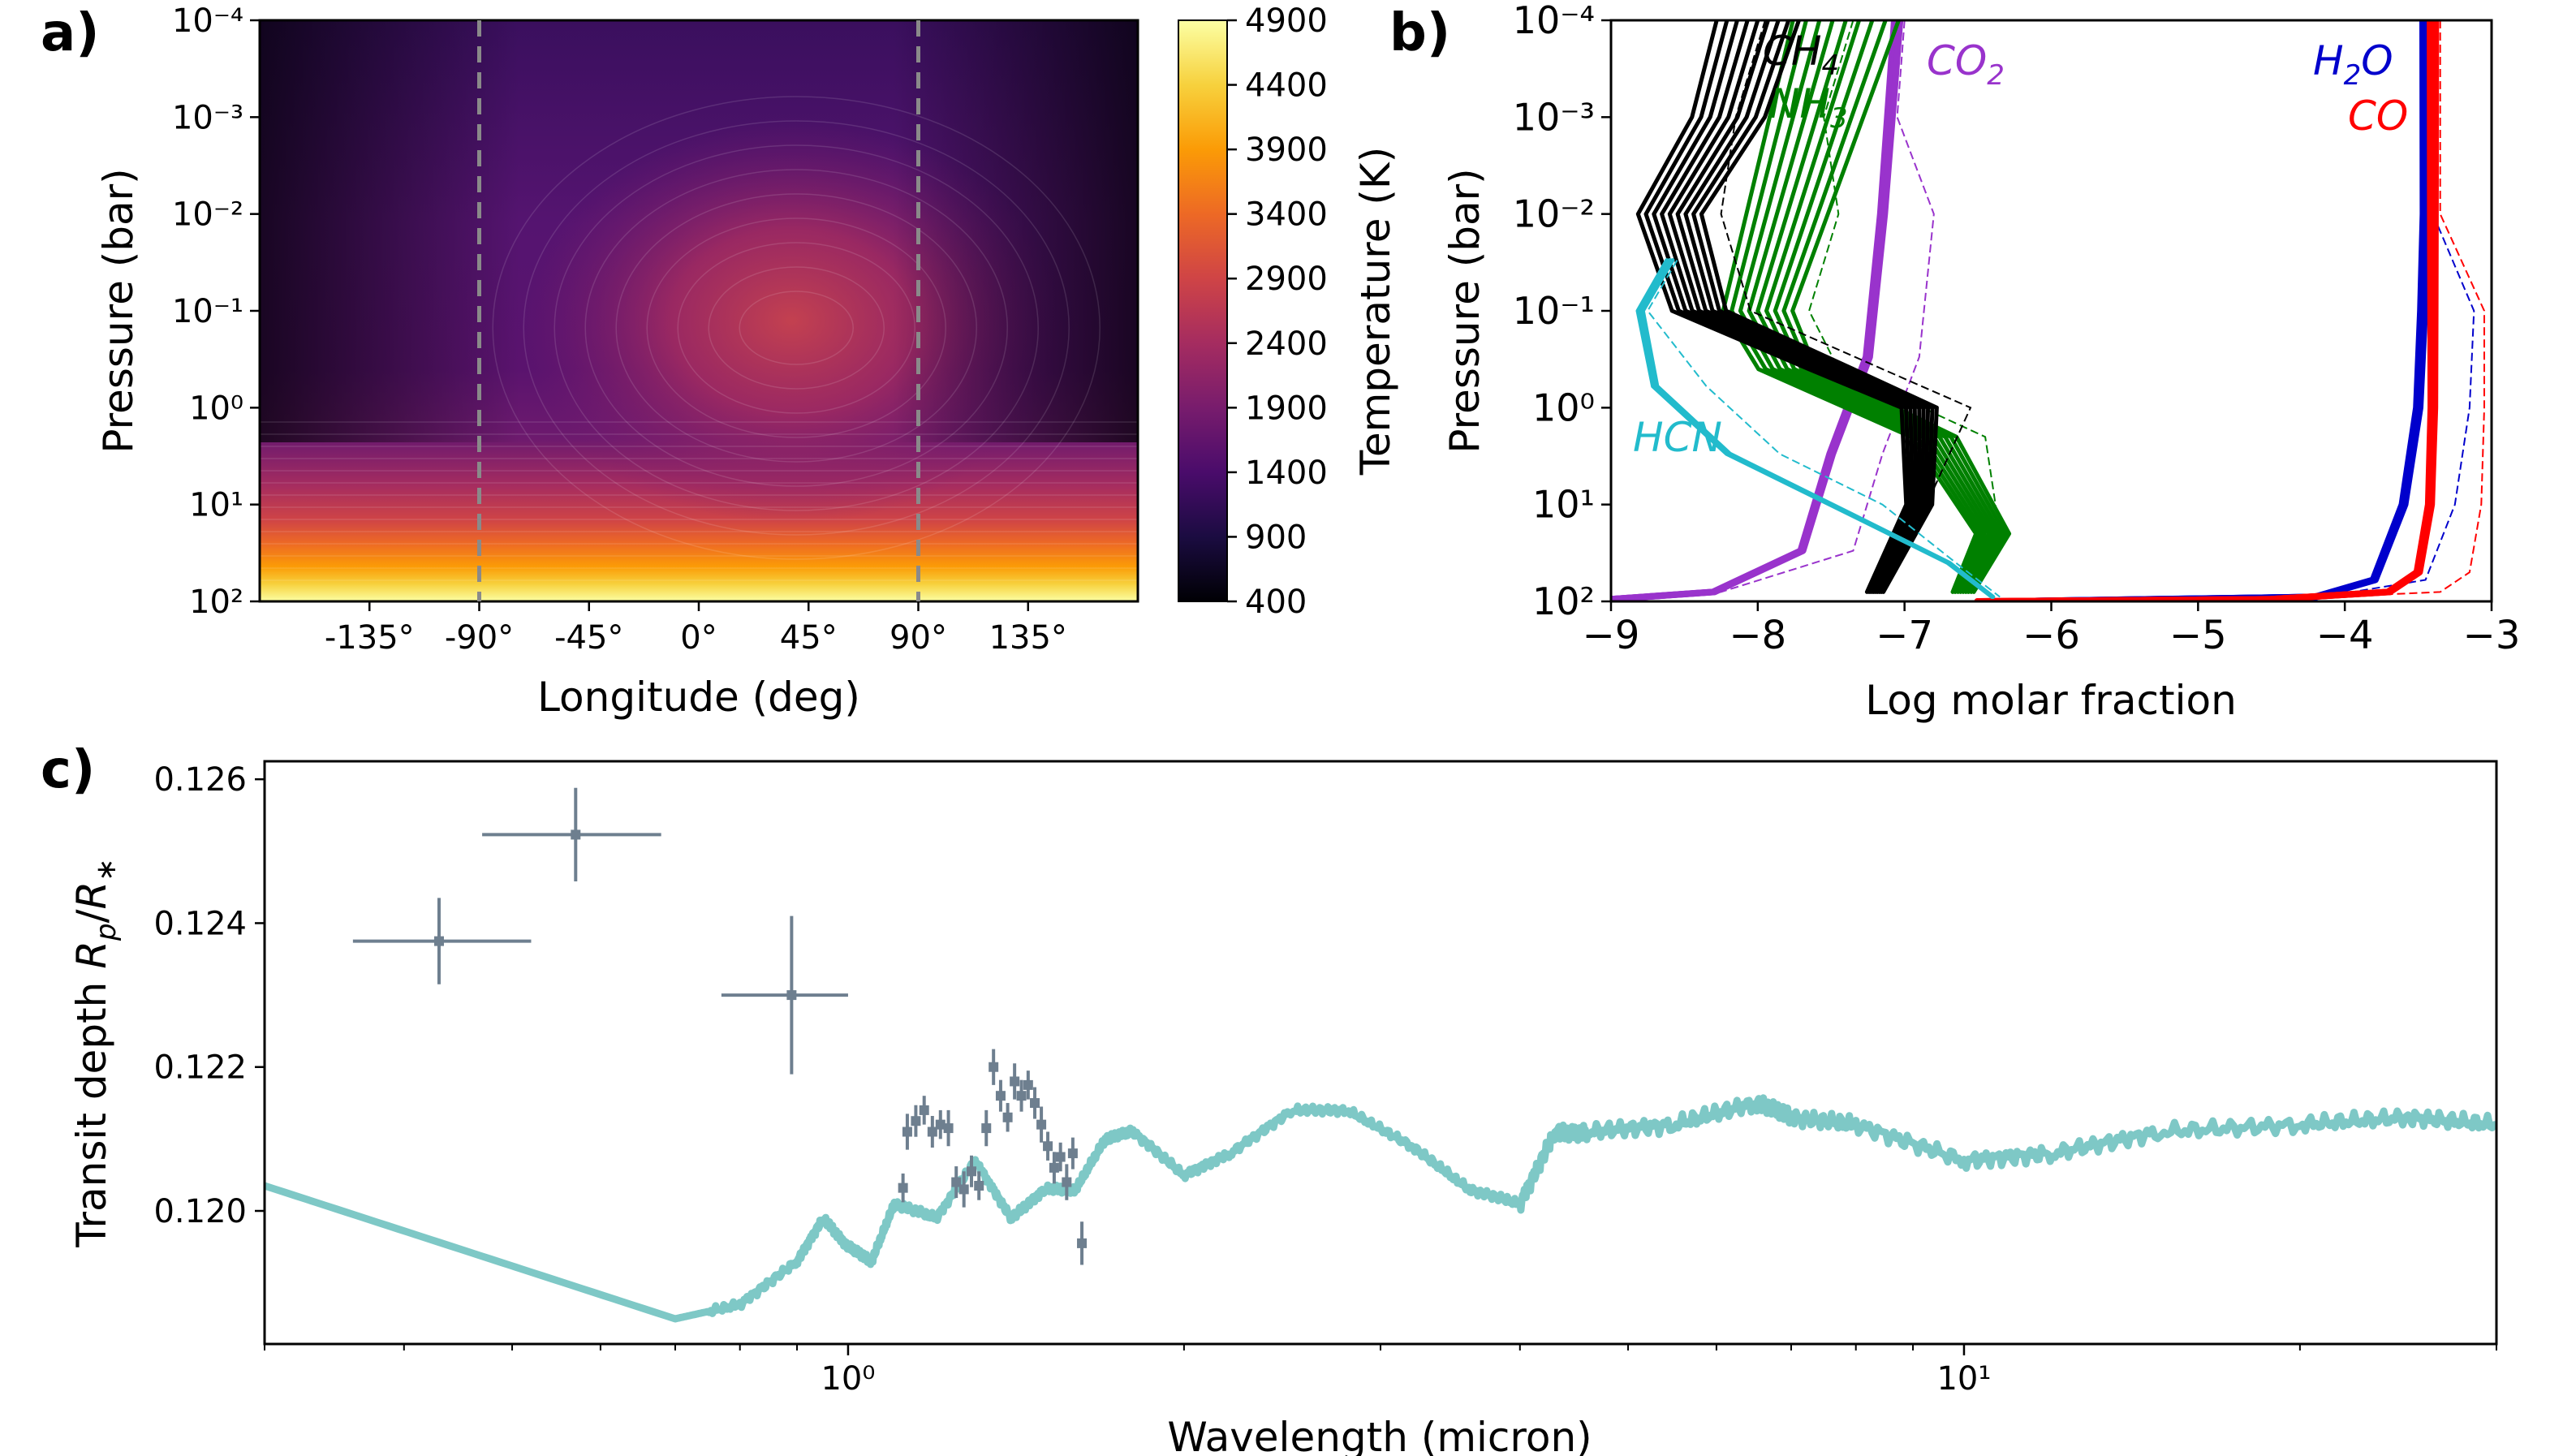 The height and width of the screenshot is (1456, 2563). Describe the element at coordinates (1563, 408) in the screenshot. I see `abundance-ytick-label: 10⁰` at that location.